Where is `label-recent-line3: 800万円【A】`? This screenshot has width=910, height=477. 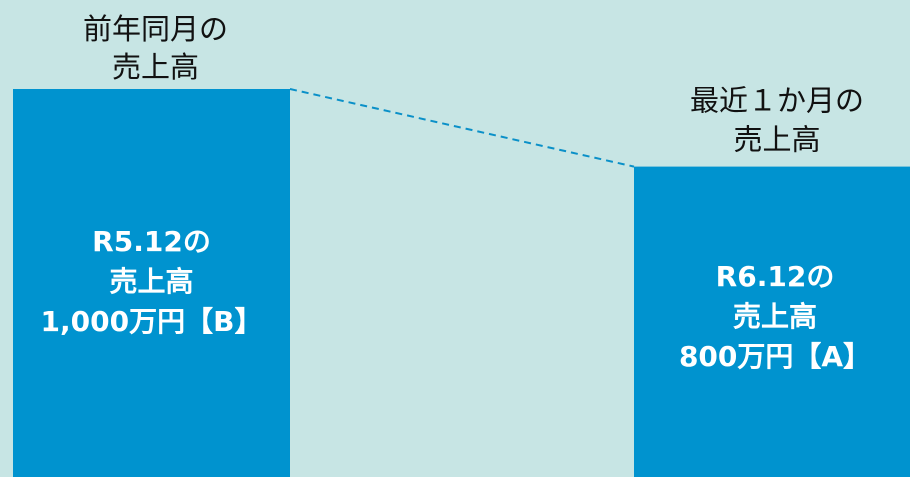
label-recent-line3: 800万円【A】 is located at coordinates (775, 356).